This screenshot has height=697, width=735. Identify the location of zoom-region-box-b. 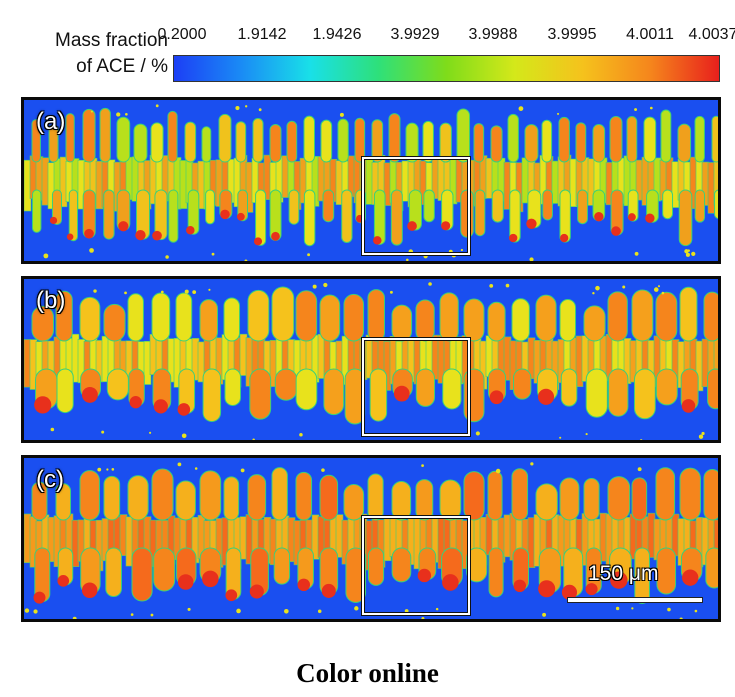
(416, 387).